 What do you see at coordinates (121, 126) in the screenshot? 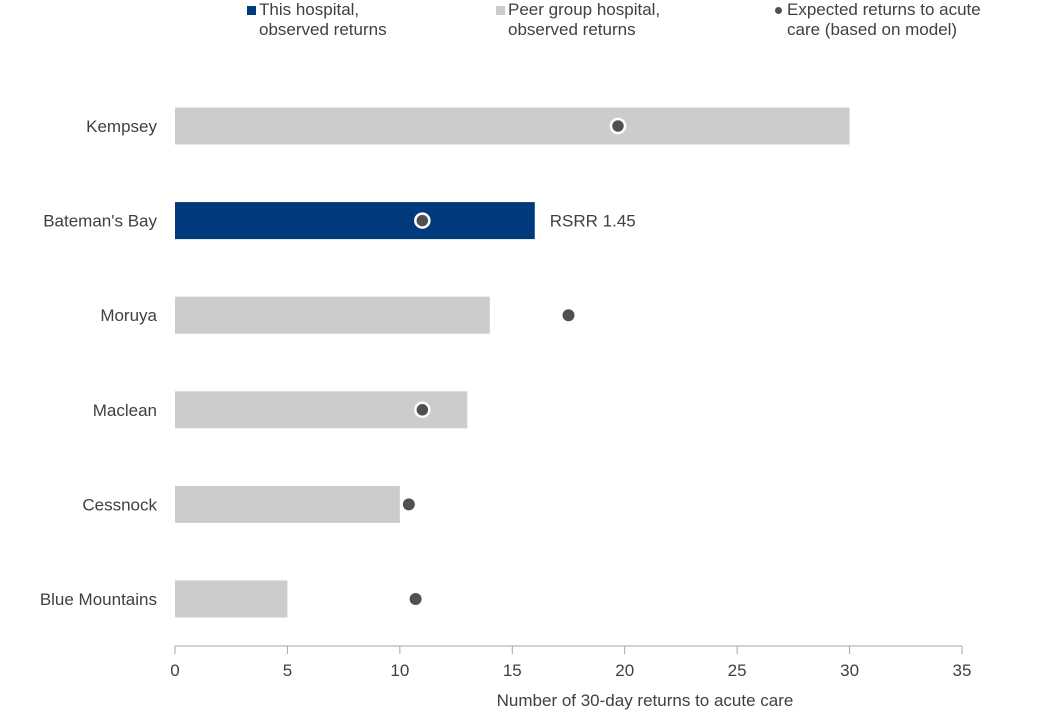
I see `category-label-kempsey: Kempsey` at bounding box center [121, 126].